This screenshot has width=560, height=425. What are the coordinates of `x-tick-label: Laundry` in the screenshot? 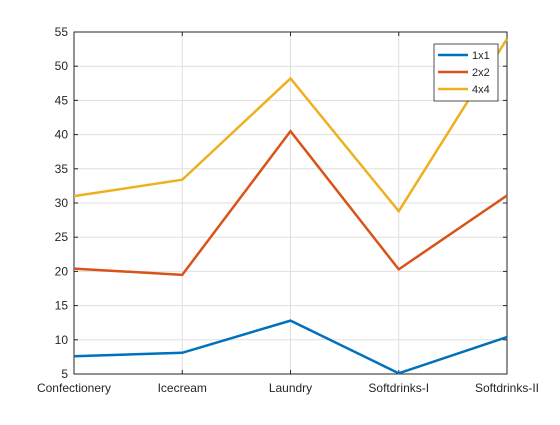 It's located at (290, 388).